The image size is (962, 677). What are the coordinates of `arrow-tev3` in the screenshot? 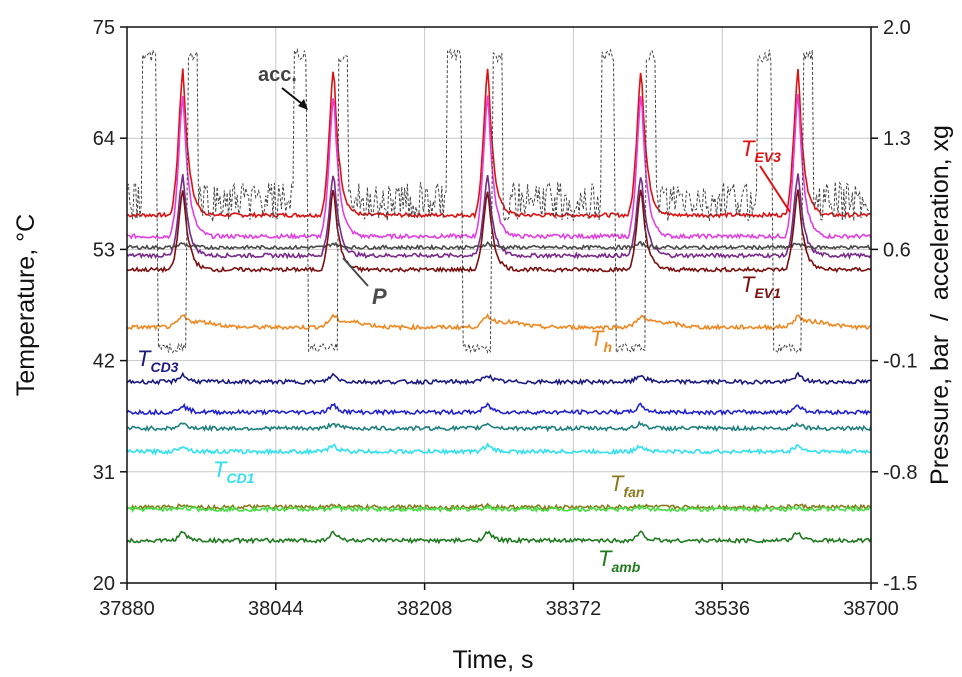 It's located at (775, 189).